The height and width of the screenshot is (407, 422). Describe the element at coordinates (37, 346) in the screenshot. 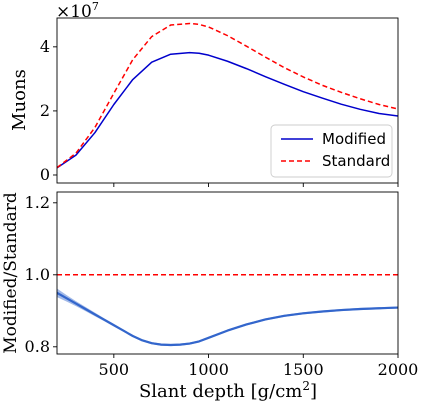

I see `bottom-ytick-label: 0.8` at that location.